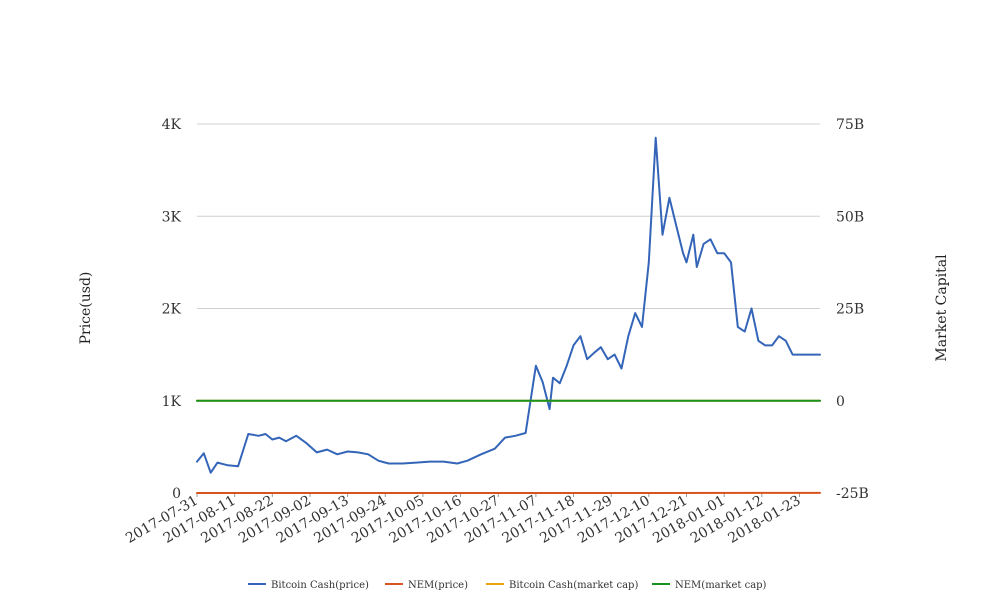 This screenshot has height=616, width=1008. I want to click on left-tick-label: 4K, so click(172, 125).